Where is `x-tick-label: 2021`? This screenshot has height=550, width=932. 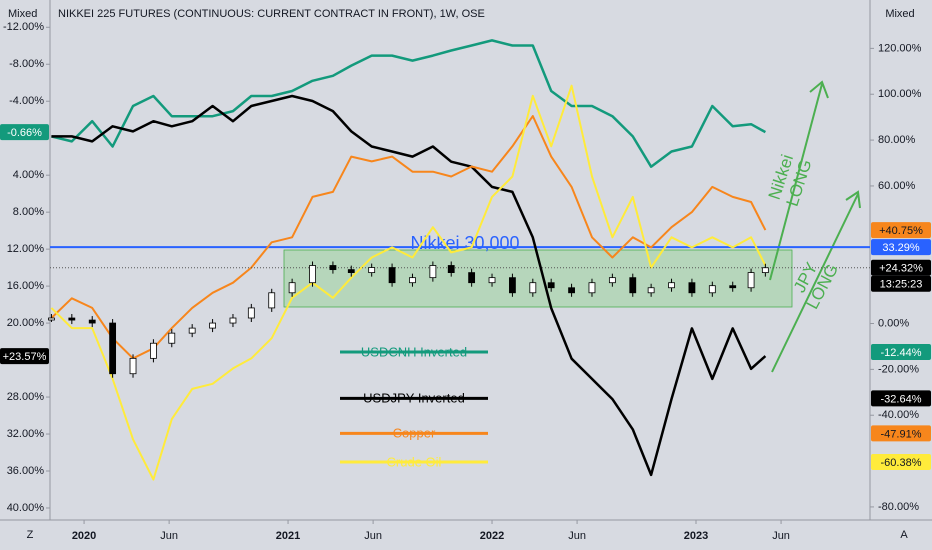 x-tick-label: 2021 is located at coordinates (288, 536).